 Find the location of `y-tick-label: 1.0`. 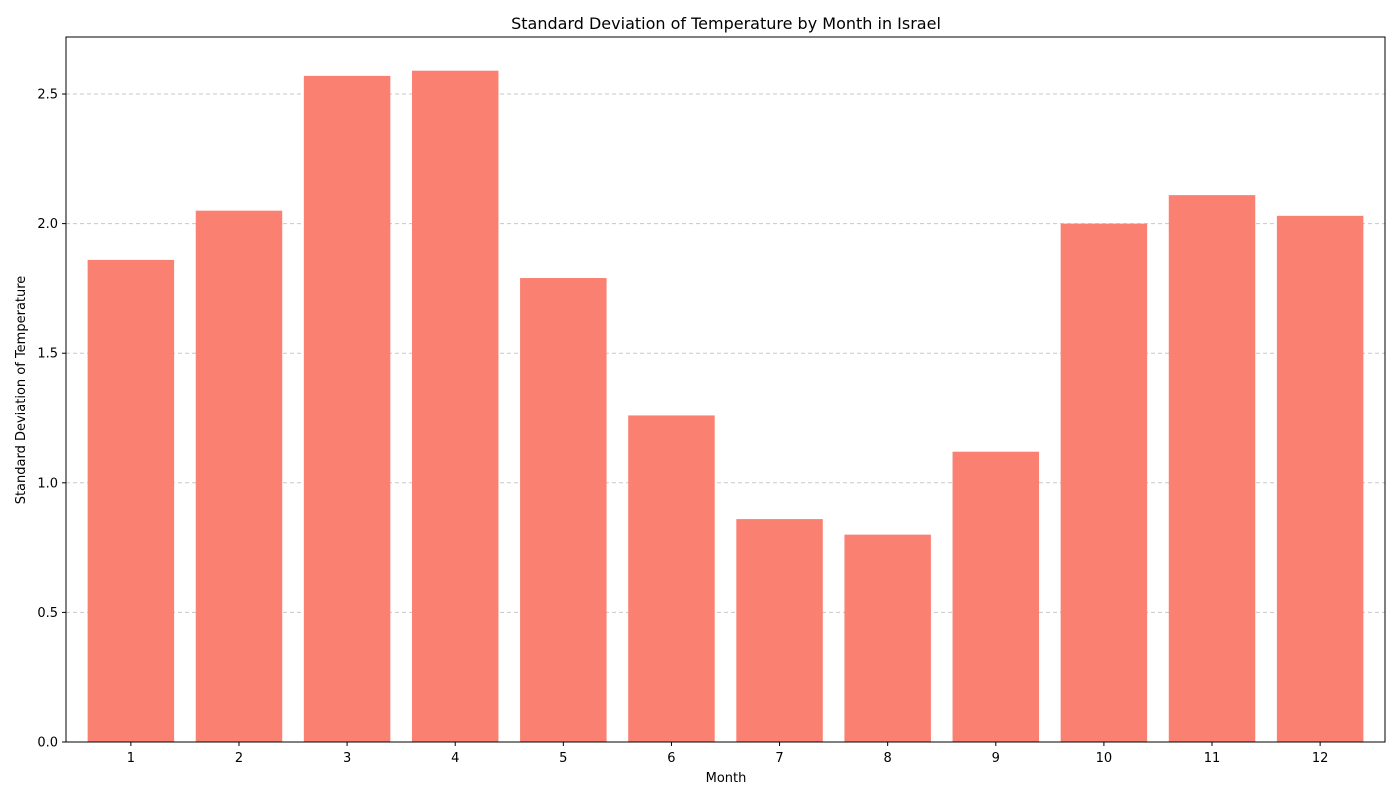

y-tick-label: 1.0 is located at coordinates (47, 483).